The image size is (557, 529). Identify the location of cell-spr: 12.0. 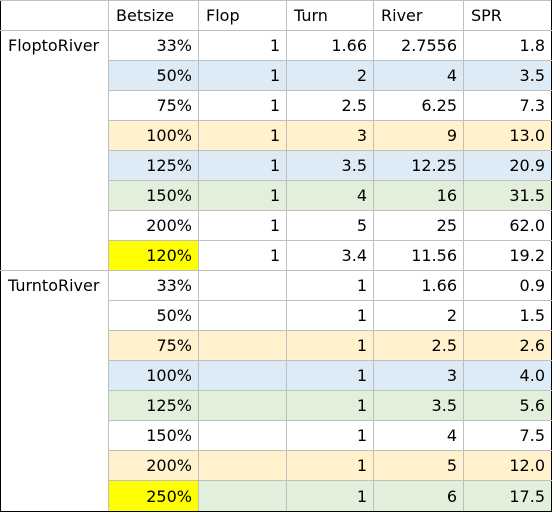
(507, 465).